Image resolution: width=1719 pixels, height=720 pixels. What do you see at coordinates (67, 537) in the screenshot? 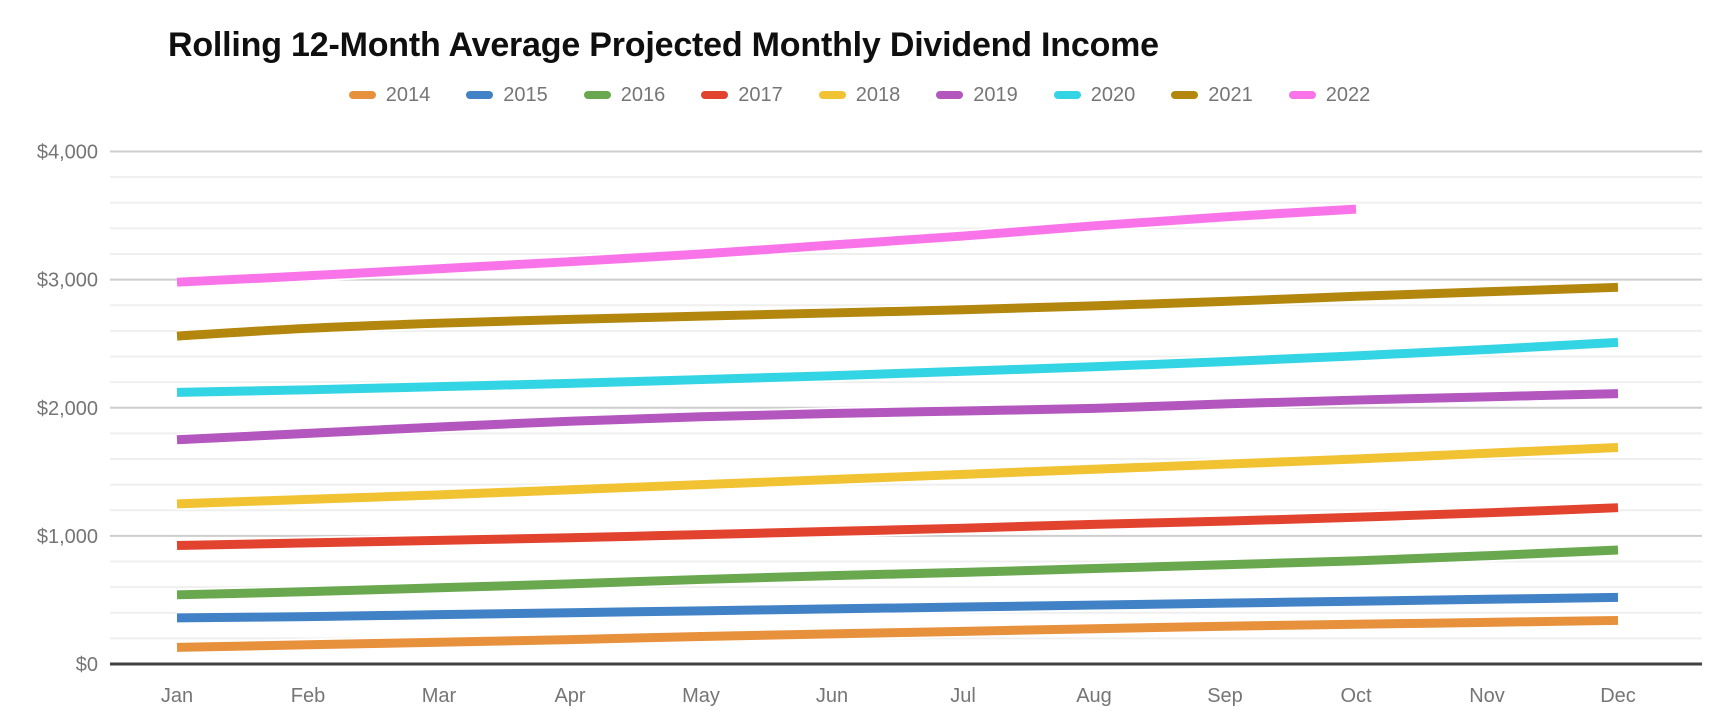
I see `y-tick-label: $1,000` at bounding box center [67, 537].